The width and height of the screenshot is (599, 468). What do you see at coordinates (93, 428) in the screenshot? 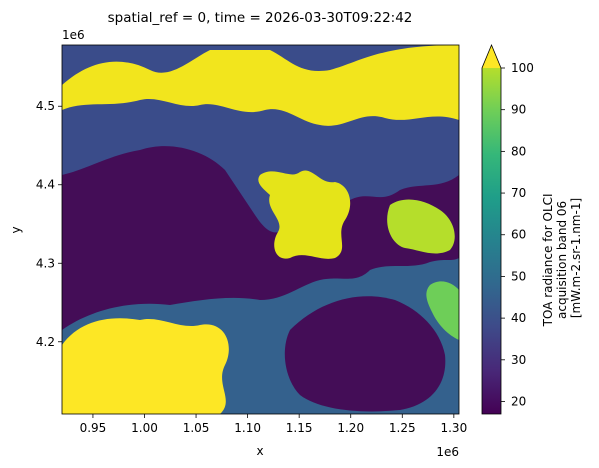
I see `x-tick-label: 0.95` at bounding box center [93, 428].